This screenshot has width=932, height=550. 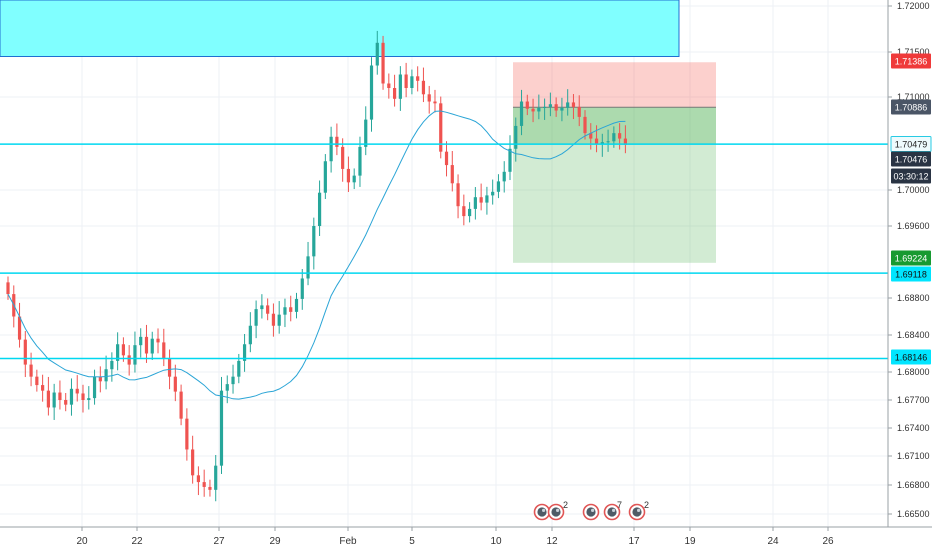 I want to click on price-axis-label: 1.71000, so click(x=913, y=97).